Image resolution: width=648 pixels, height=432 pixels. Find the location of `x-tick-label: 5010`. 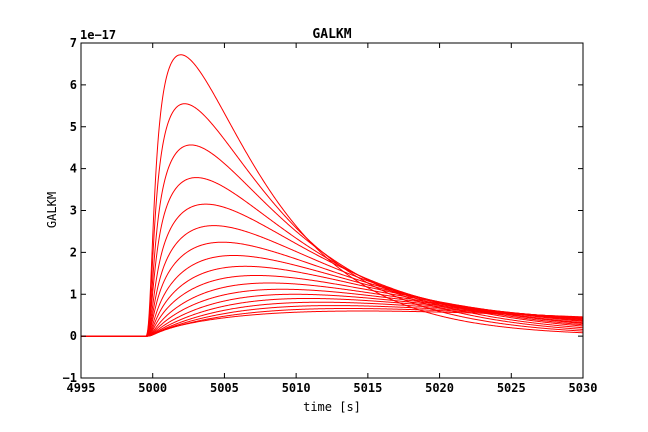

x-tick-label: 5010 is located at coordinates (296, 388).